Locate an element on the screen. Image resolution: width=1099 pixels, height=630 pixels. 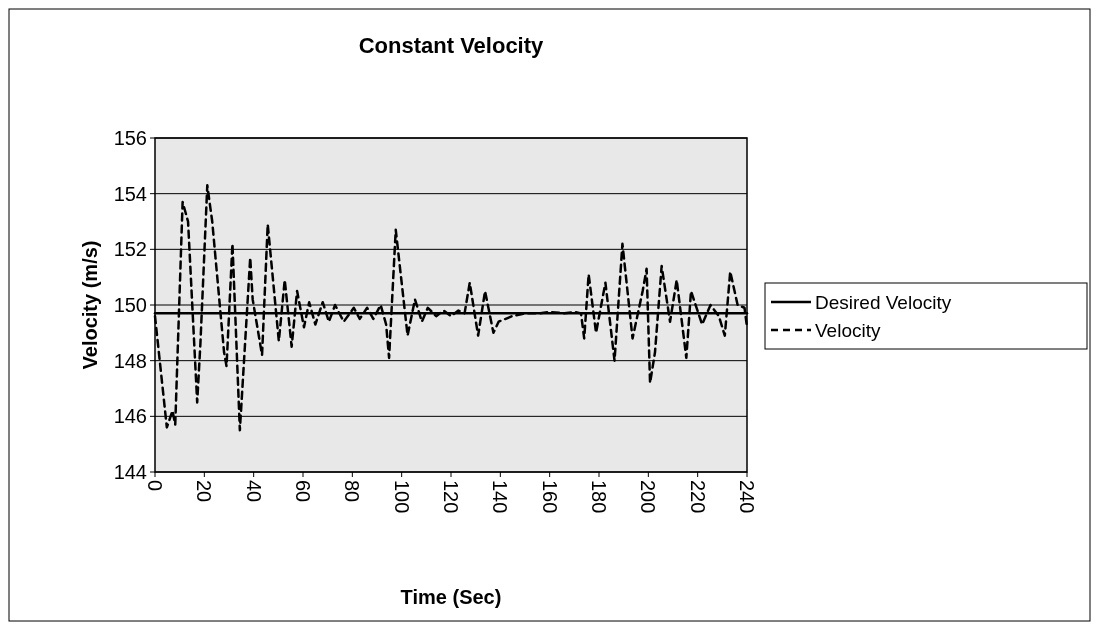
y-tick-label: 148 is located at coordinates (130, 360).